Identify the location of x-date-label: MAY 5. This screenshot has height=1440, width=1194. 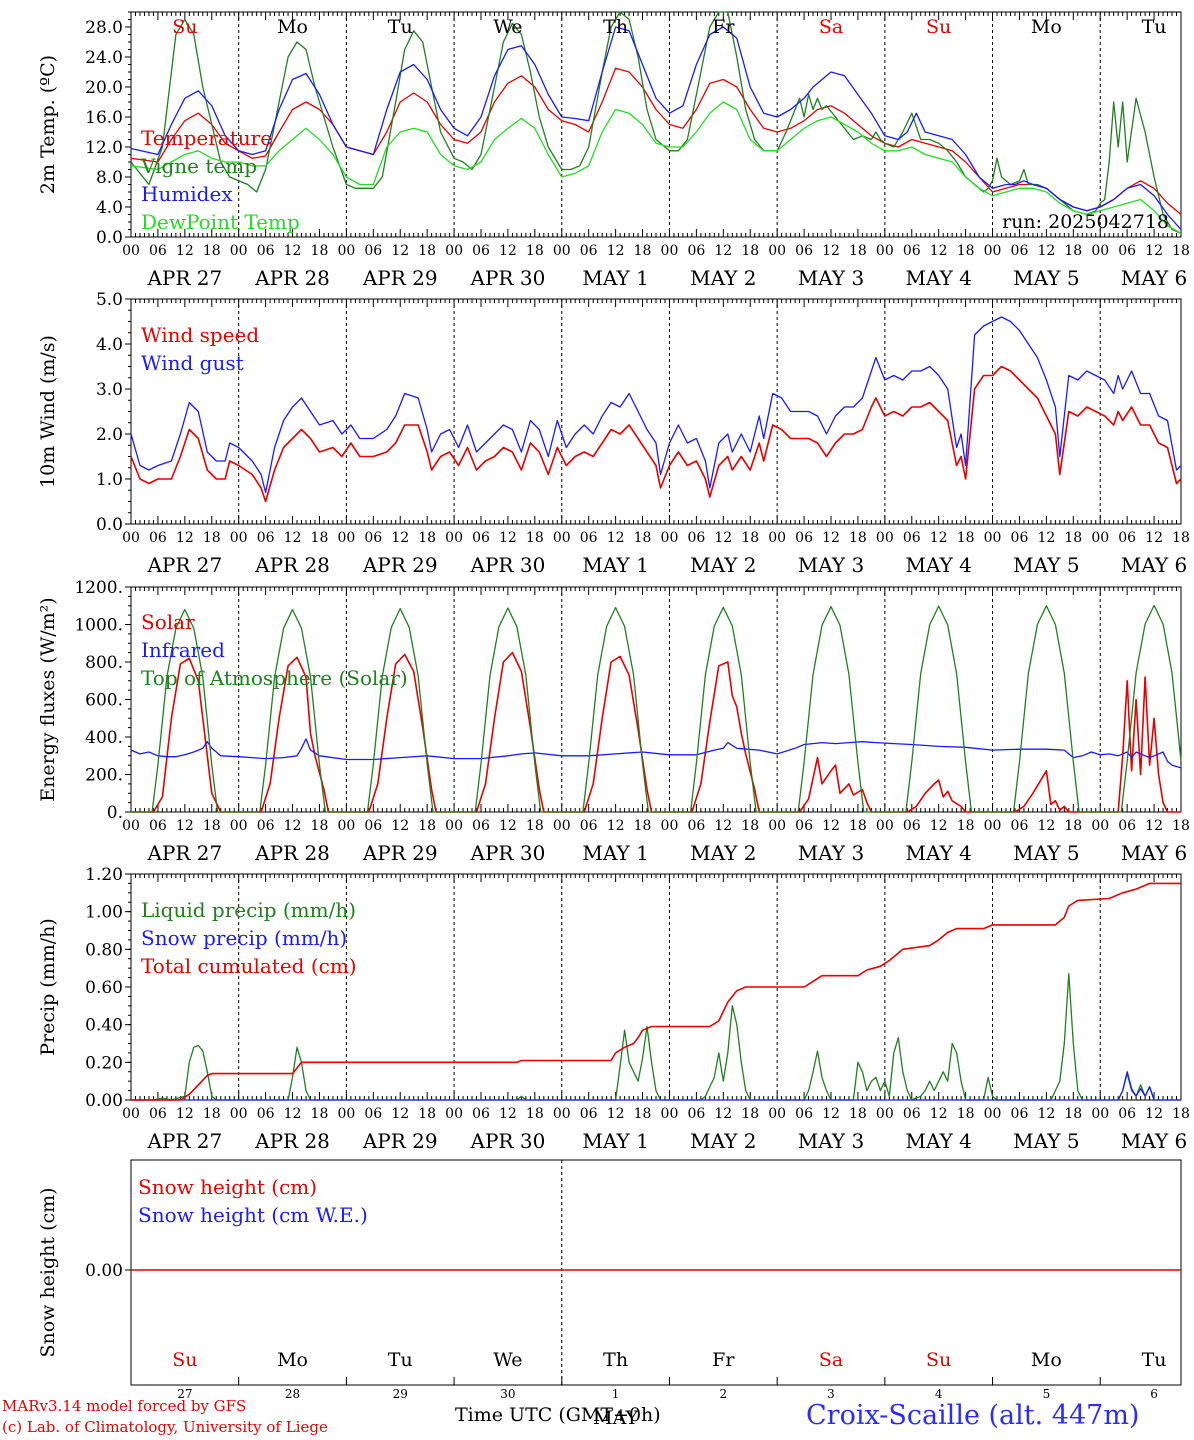
(1046, 1141).